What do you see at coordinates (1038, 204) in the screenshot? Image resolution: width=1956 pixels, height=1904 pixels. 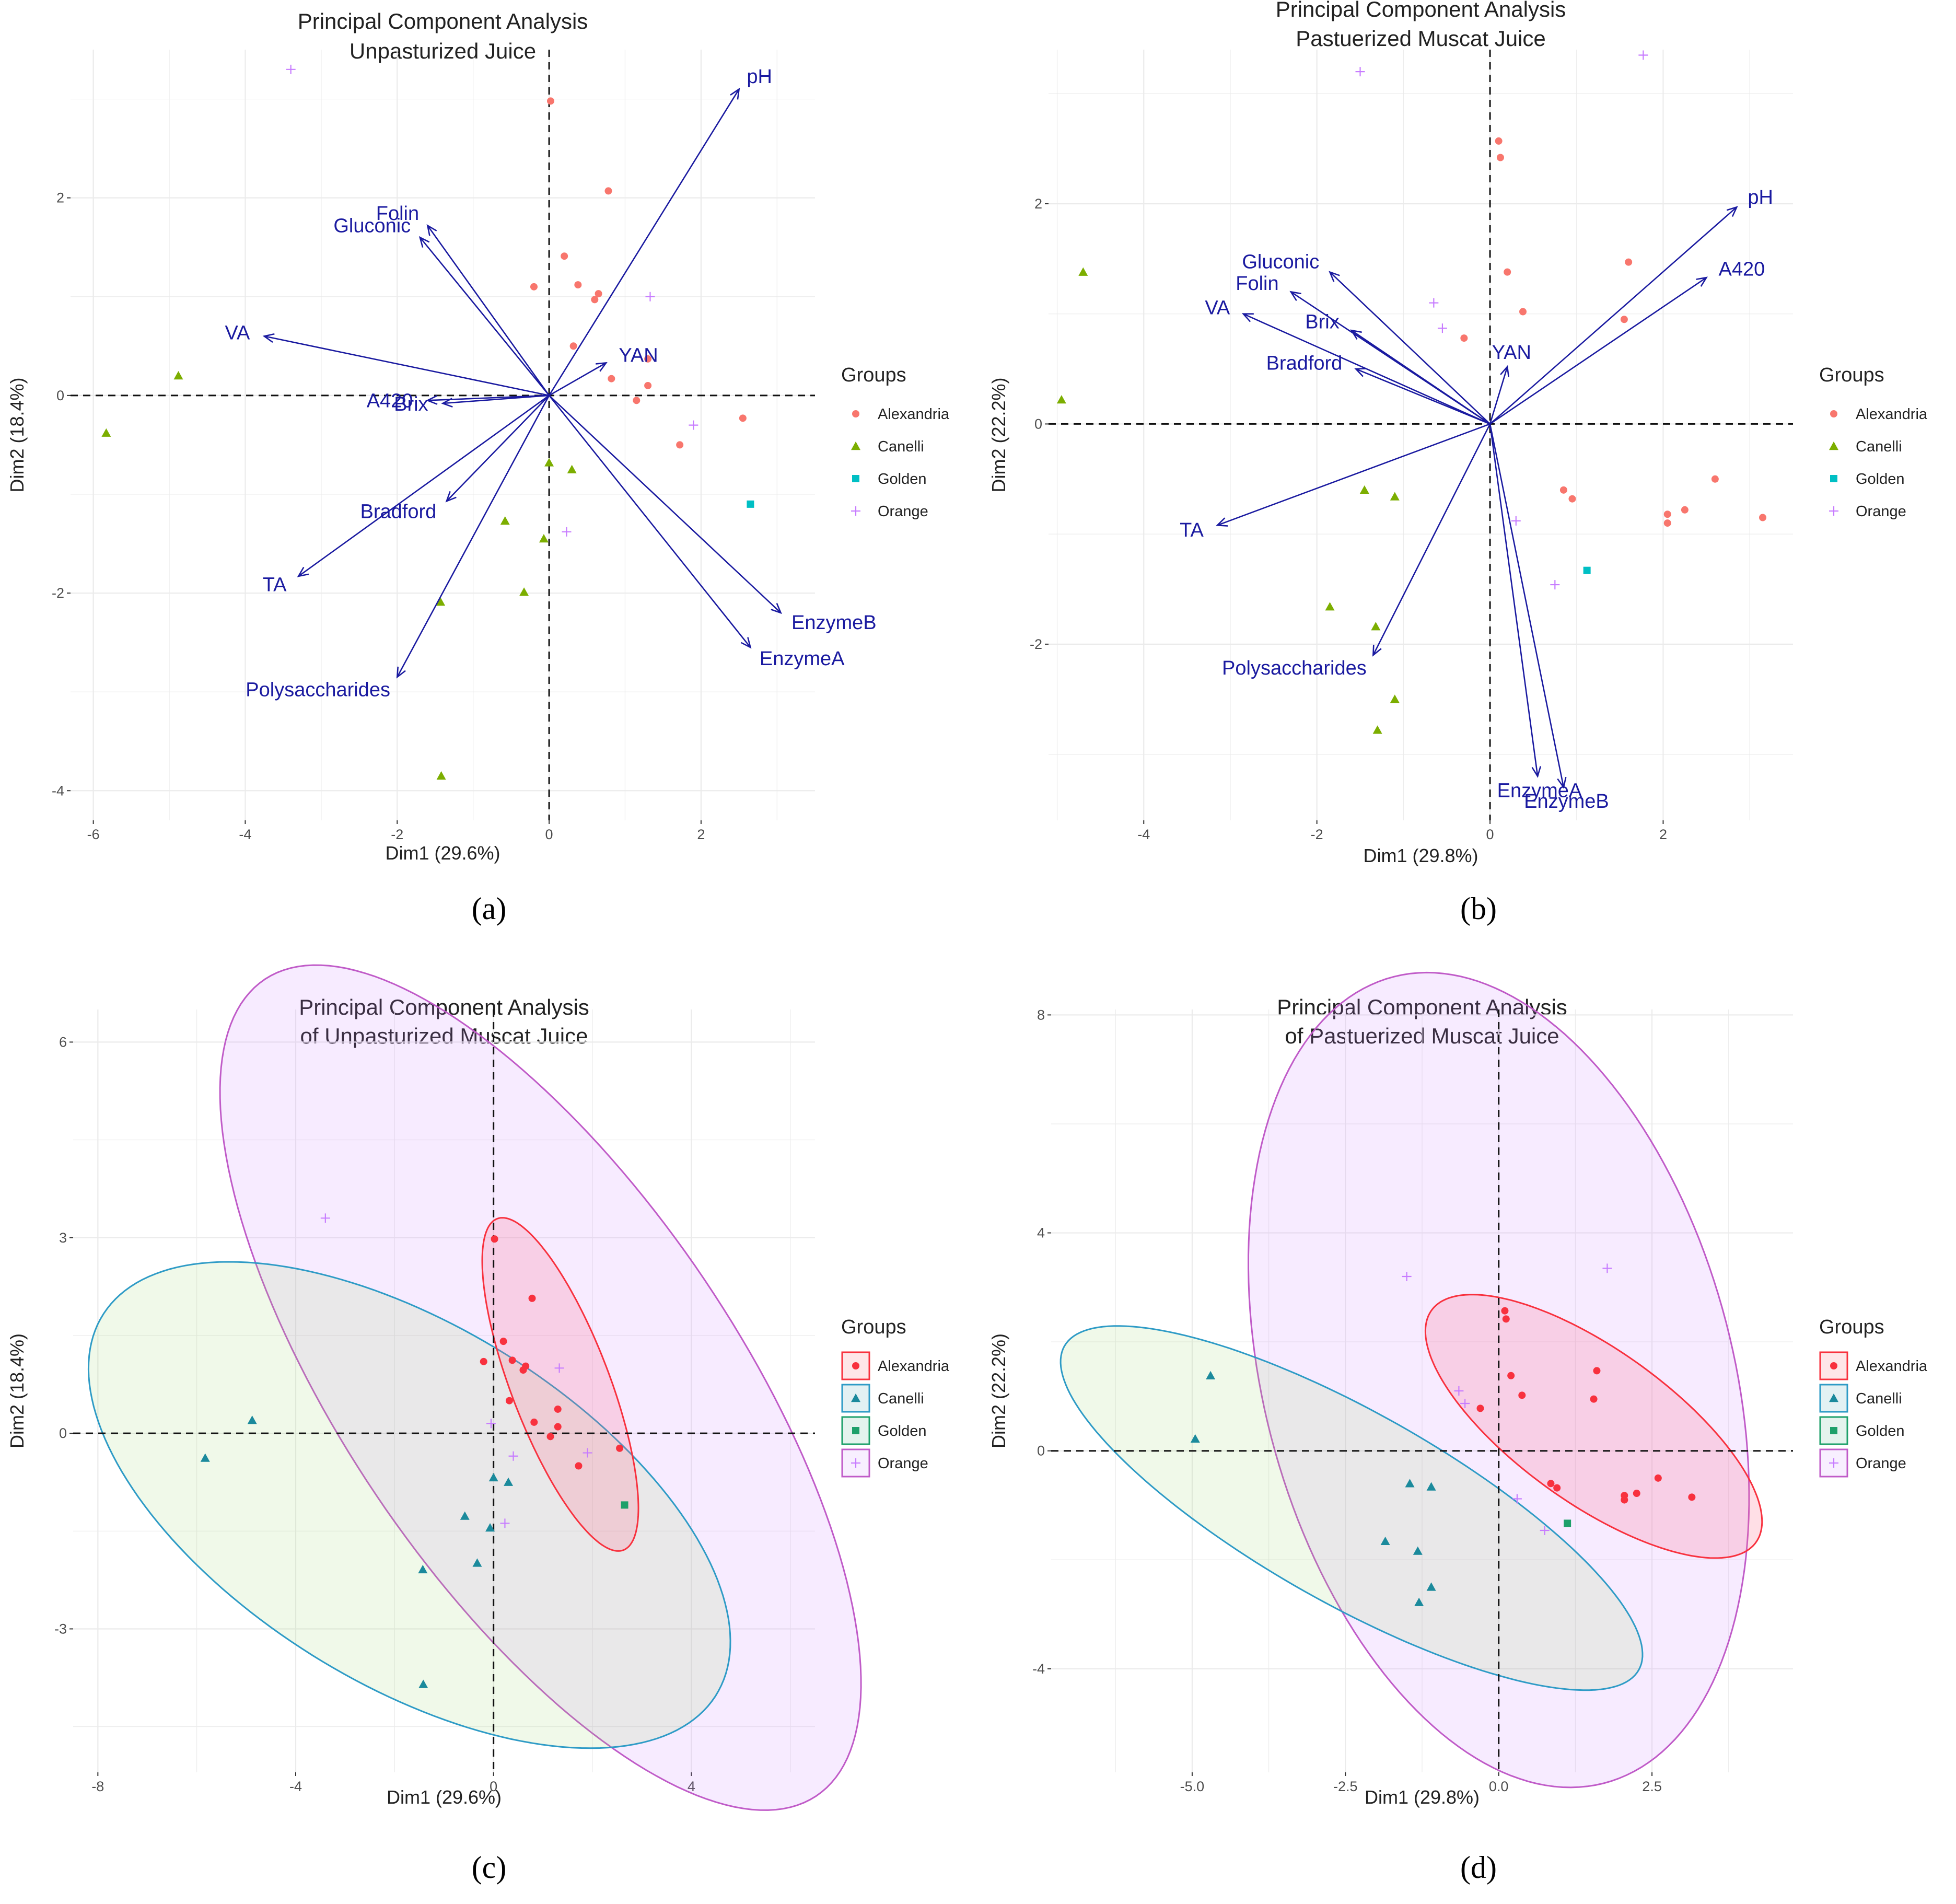 I see `y-tick-label: 2` at bounding box center [1038, 204].